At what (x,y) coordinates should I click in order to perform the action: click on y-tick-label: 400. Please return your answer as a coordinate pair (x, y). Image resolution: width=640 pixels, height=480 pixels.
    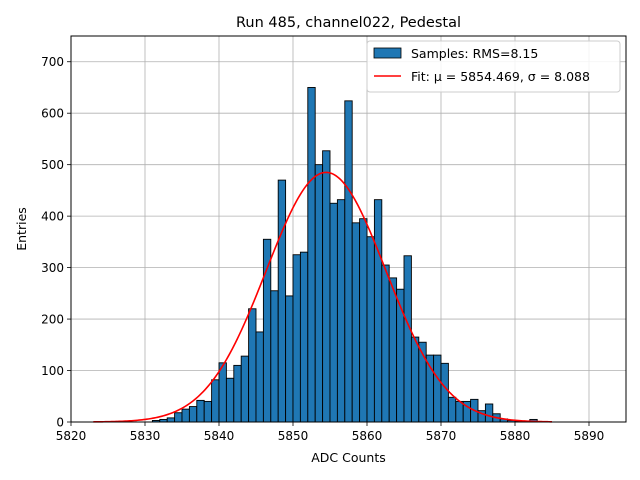
    Looking at the image, I should click on (52, 217).